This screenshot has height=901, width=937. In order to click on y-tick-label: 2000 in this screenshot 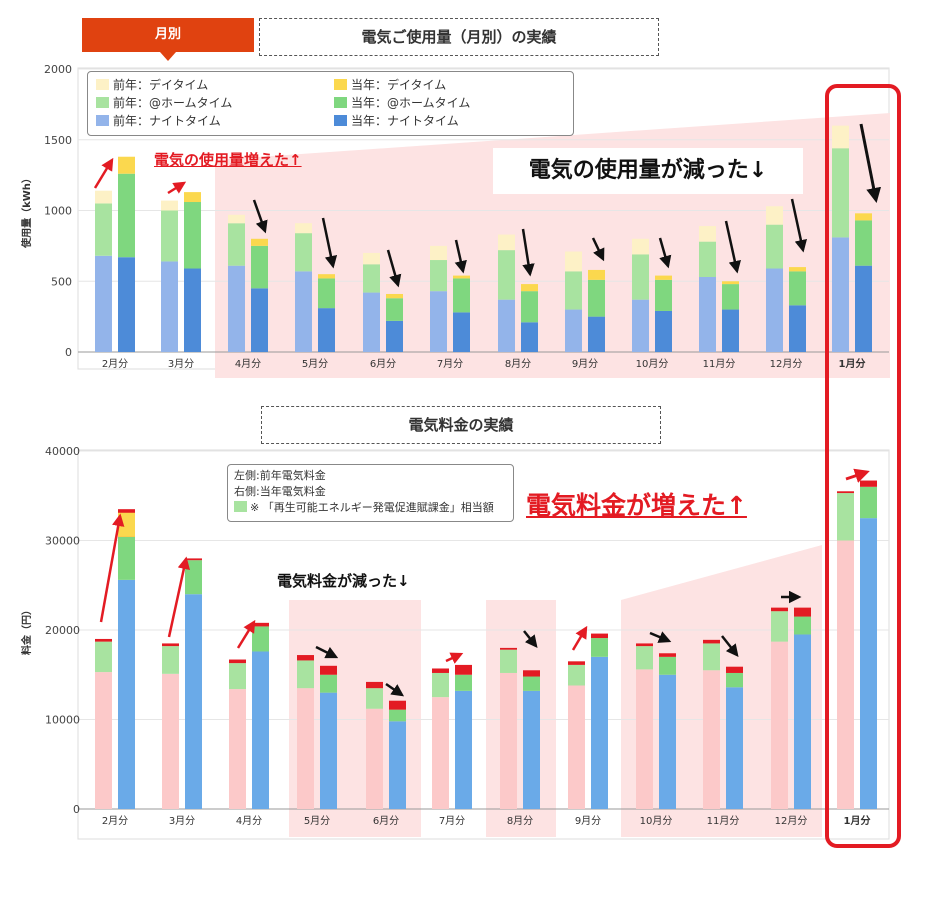, I will do `click(58, 69)`.